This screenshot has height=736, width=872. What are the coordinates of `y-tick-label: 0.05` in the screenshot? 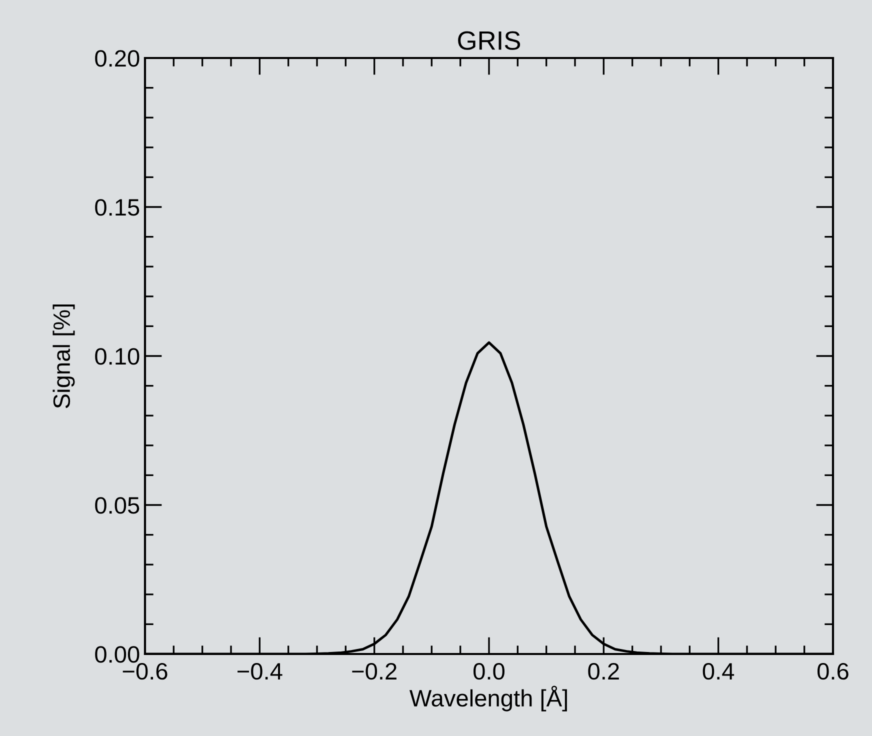 It's located at (117, 505).